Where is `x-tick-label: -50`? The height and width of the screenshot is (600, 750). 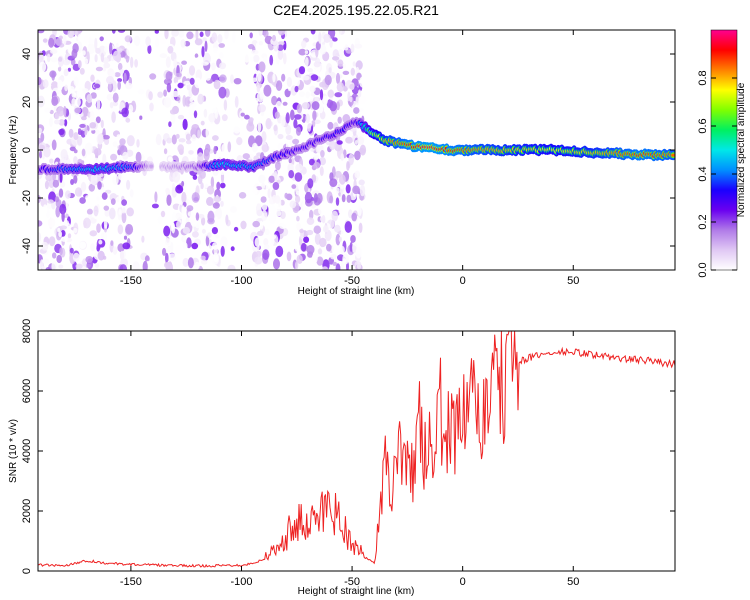 x-tick-label: -50 is located at coordinates (352, 582).